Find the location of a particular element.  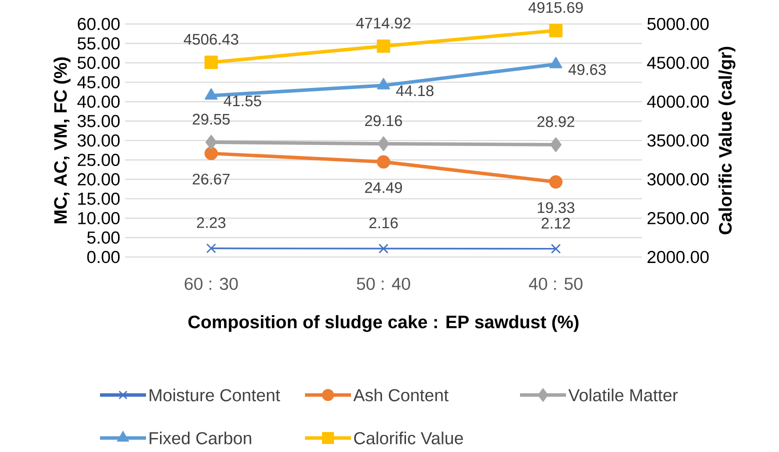

data-label: 49.63 is located at coordinates (587, 70).